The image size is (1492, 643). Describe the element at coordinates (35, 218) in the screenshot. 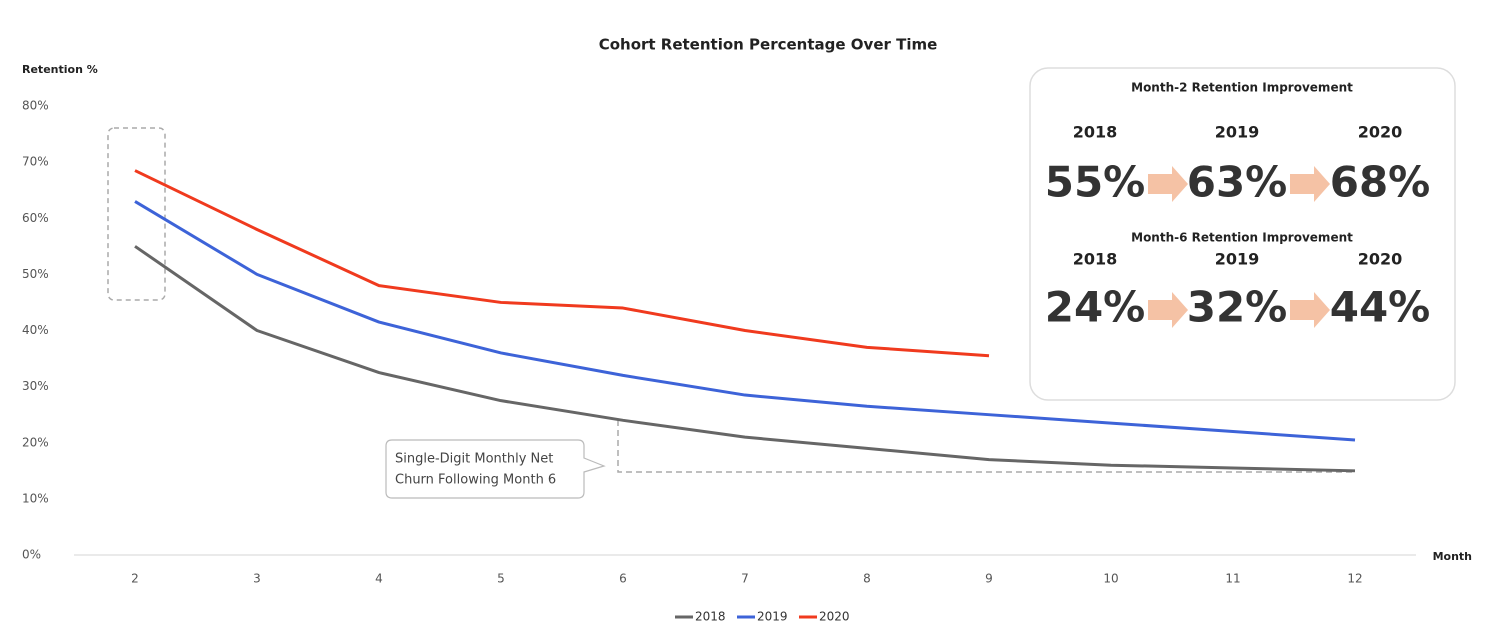

I see `y-tick-label: 60%` at that location.